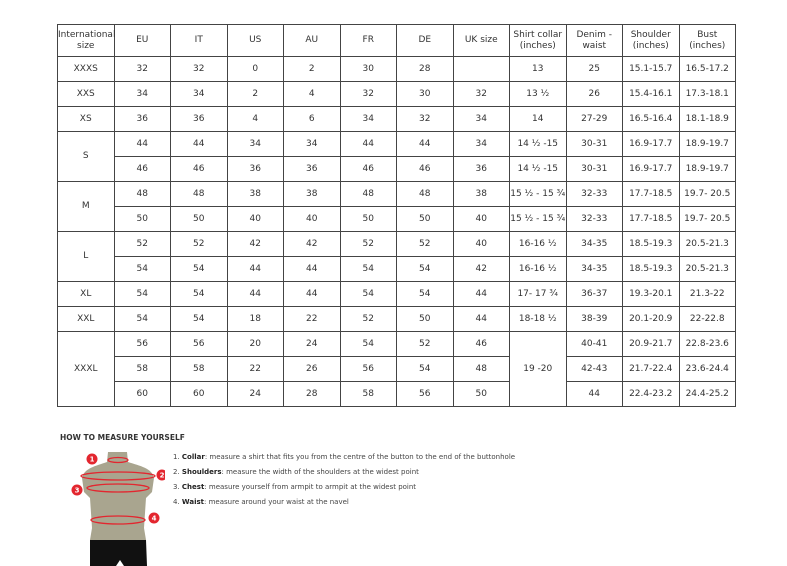  What do you see at coordinates (425, 40) in the screenshot?
I see `column-header: DE` at bounding box center [425, 40].